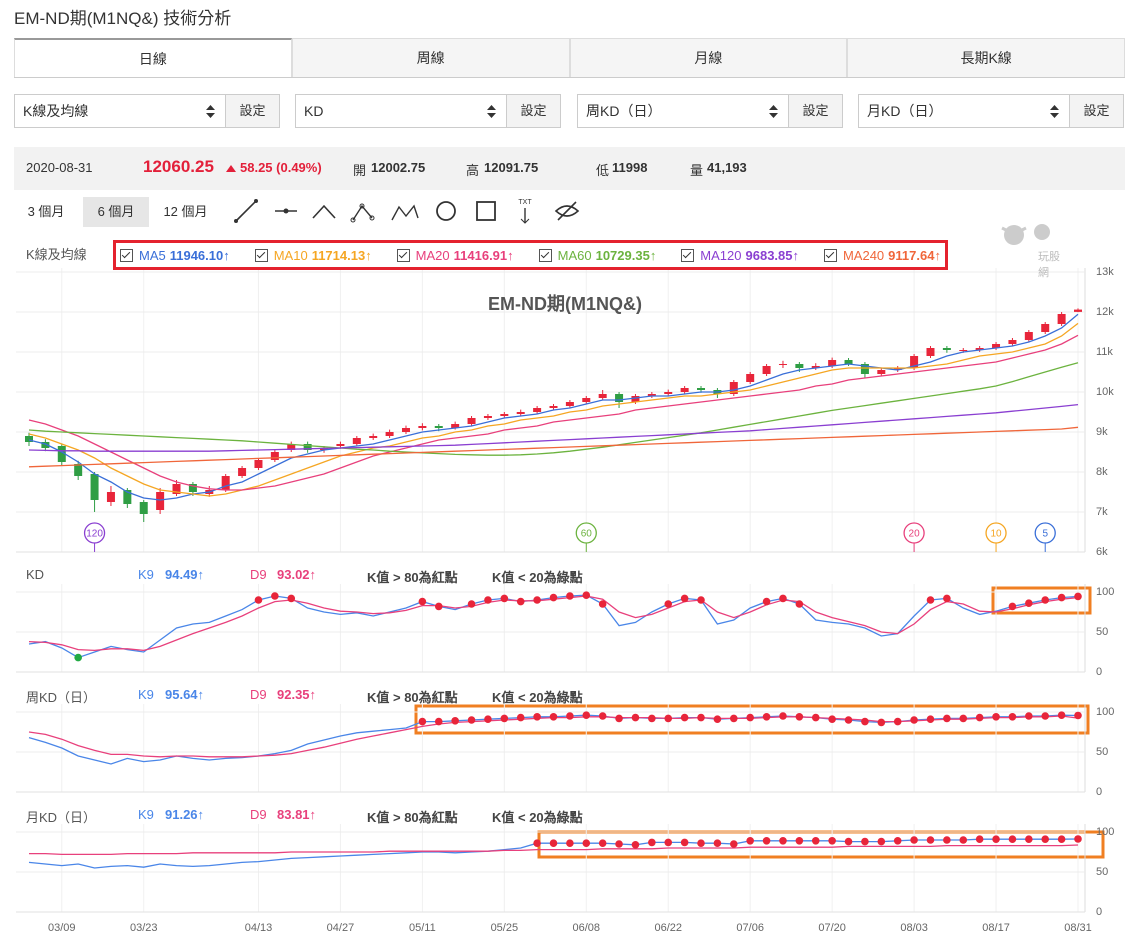  What do you see at coordinates (486, 211) in the screenshot?
I see `tool-rect` at bounding box center [486, 211].